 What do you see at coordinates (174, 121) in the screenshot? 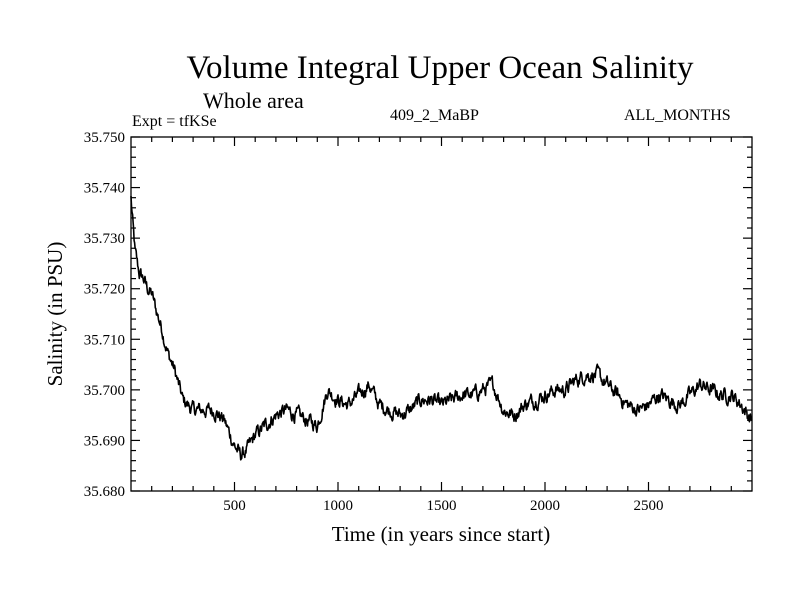
I see `experiment-label: Expt = tfKSe` at bounding box center [174, 121].